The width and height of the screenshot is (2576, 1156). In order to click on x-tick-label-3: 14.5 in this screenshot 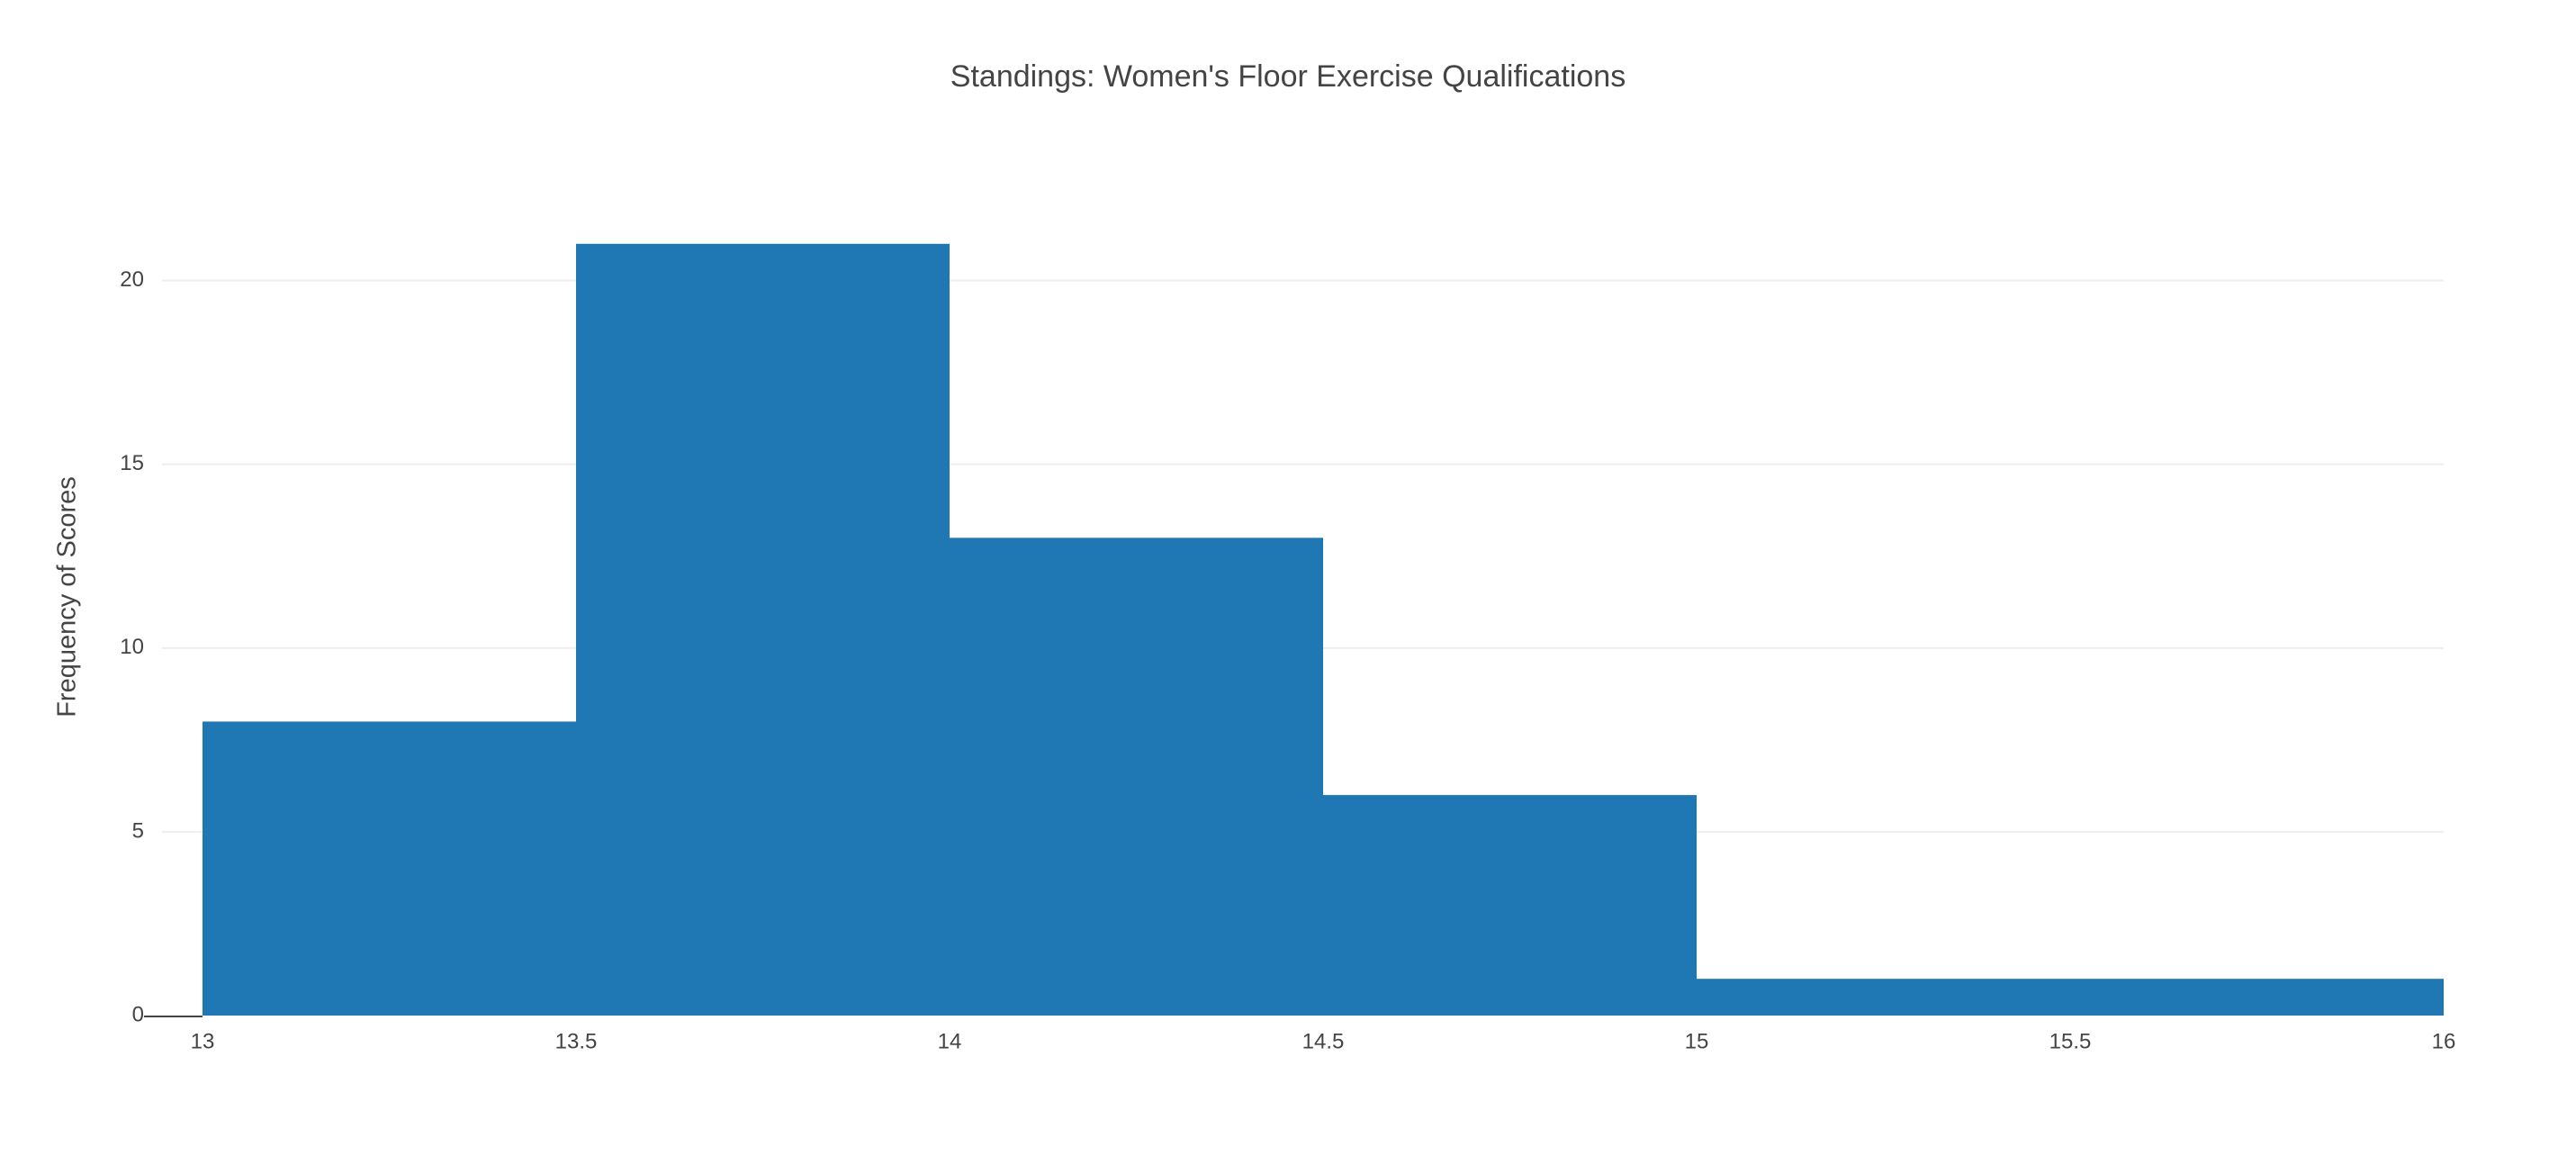, I will do `click(1323, 1041)`.